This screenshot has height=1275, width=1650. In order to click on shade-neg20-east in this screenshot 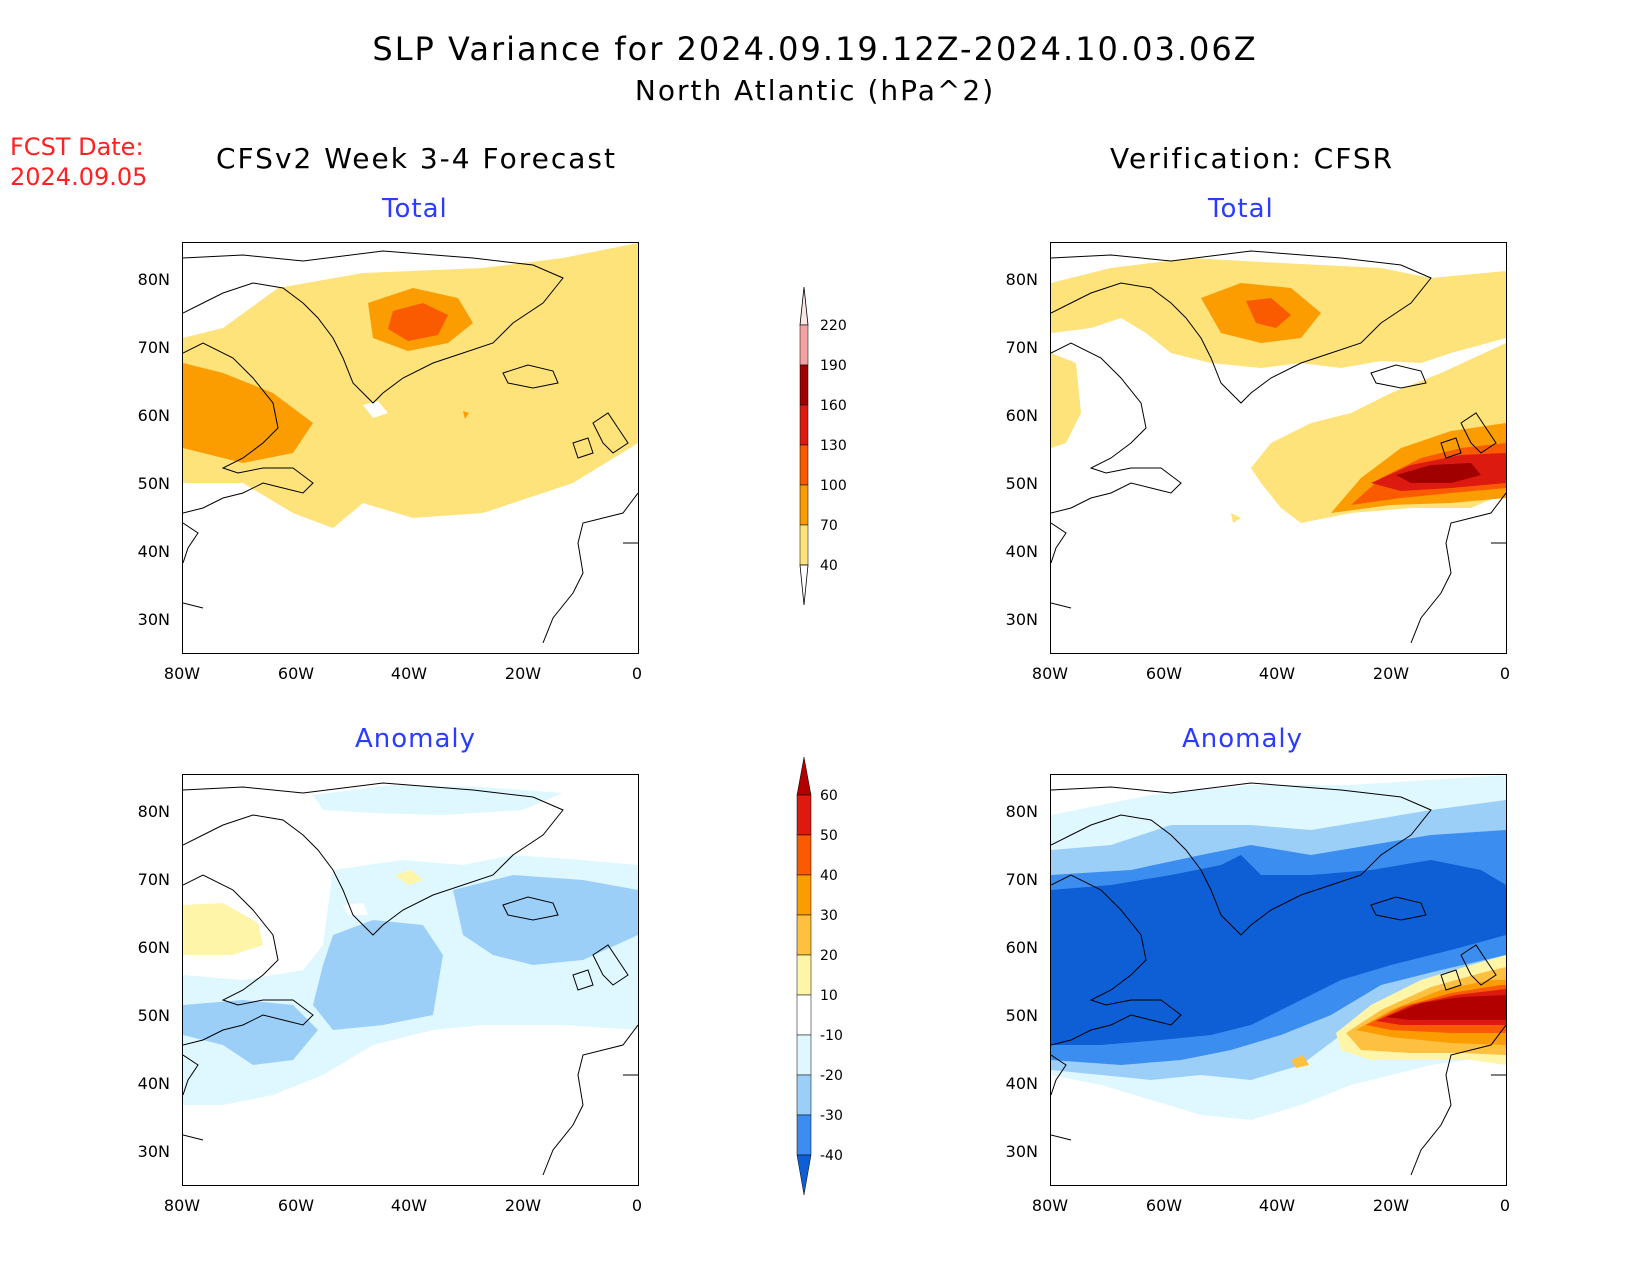, I will do `click(545, 920)`.